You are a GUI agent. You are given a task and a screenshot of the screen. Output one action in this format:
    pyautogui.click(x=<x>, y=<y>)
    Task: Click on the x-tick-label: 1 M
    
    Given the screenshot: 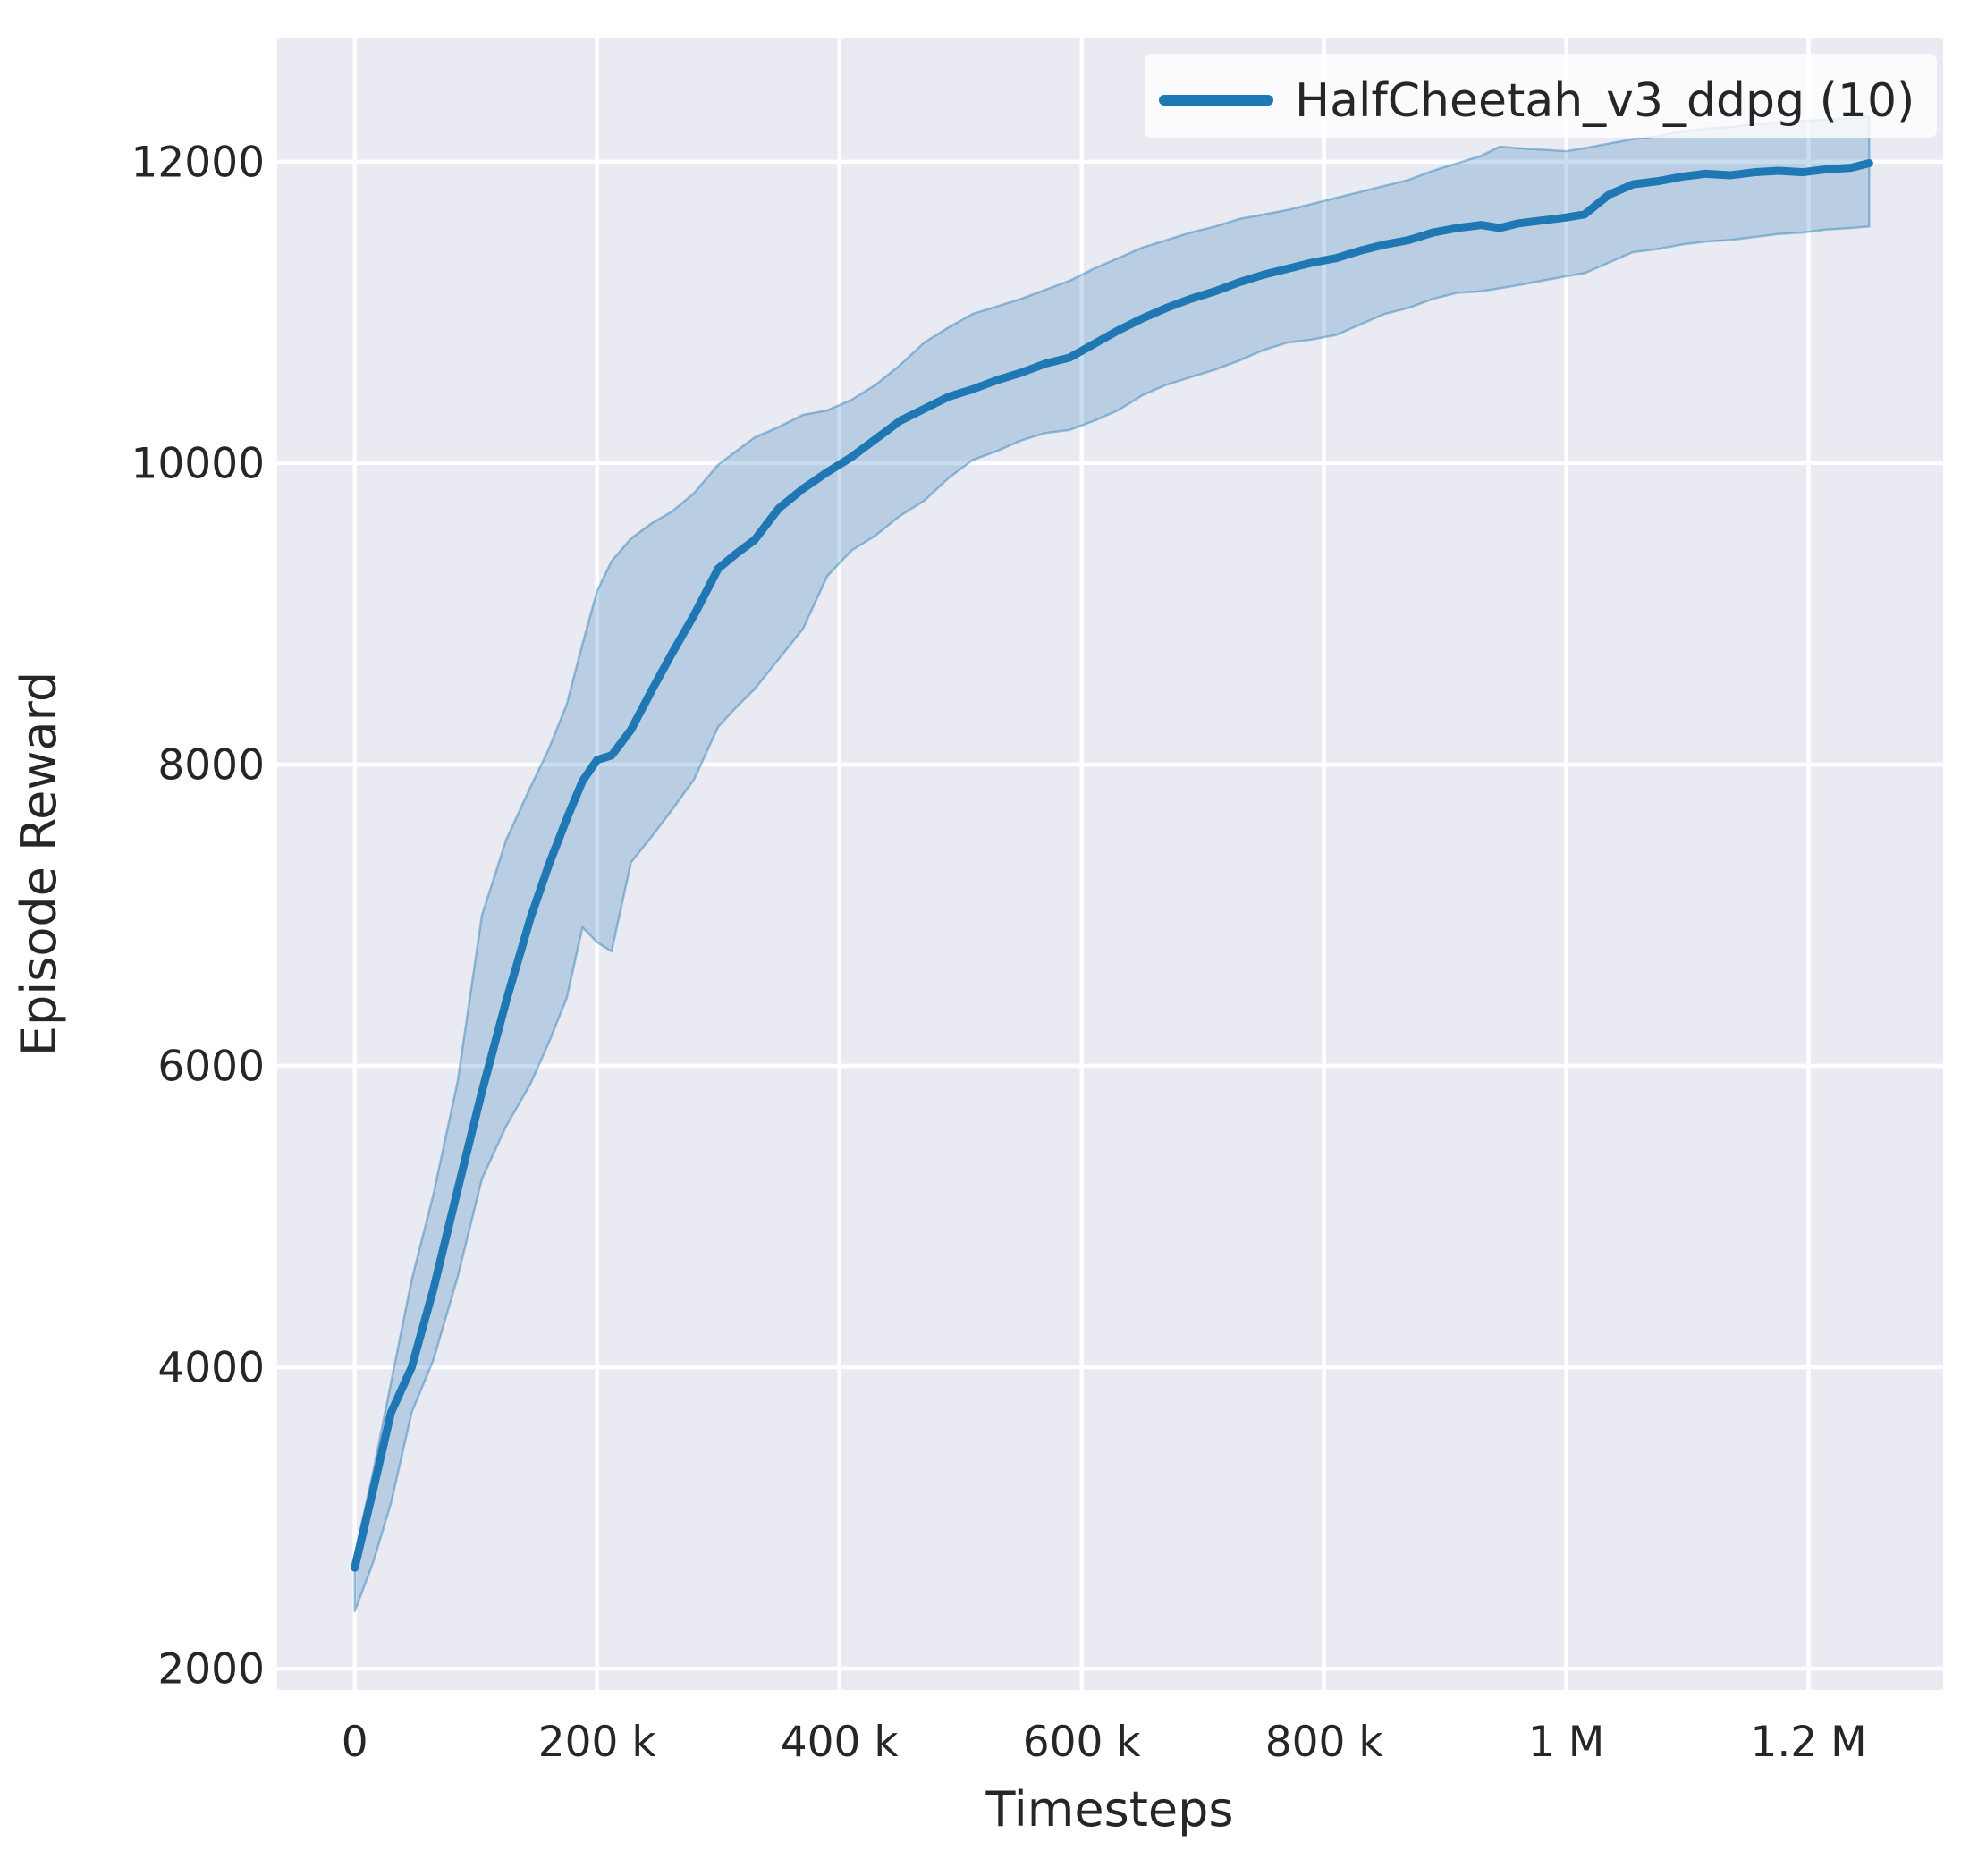 What is the action you would take?
    pyautogui.click(x=1566, y=1743)
    